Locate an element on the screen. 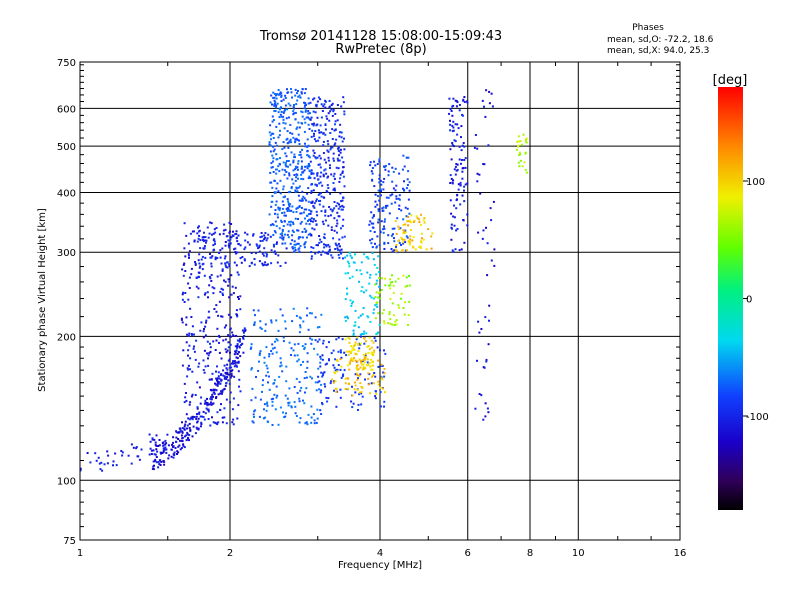  x-axis-label: Frequency [MHz] is located at coordinates (380, 565).